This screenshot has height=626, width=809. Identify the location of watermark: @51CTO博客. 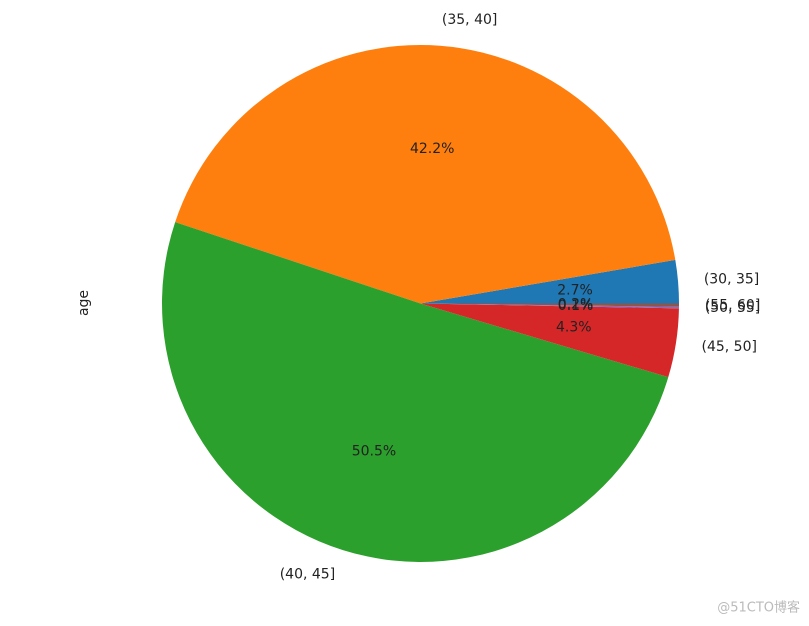
(758, 608).